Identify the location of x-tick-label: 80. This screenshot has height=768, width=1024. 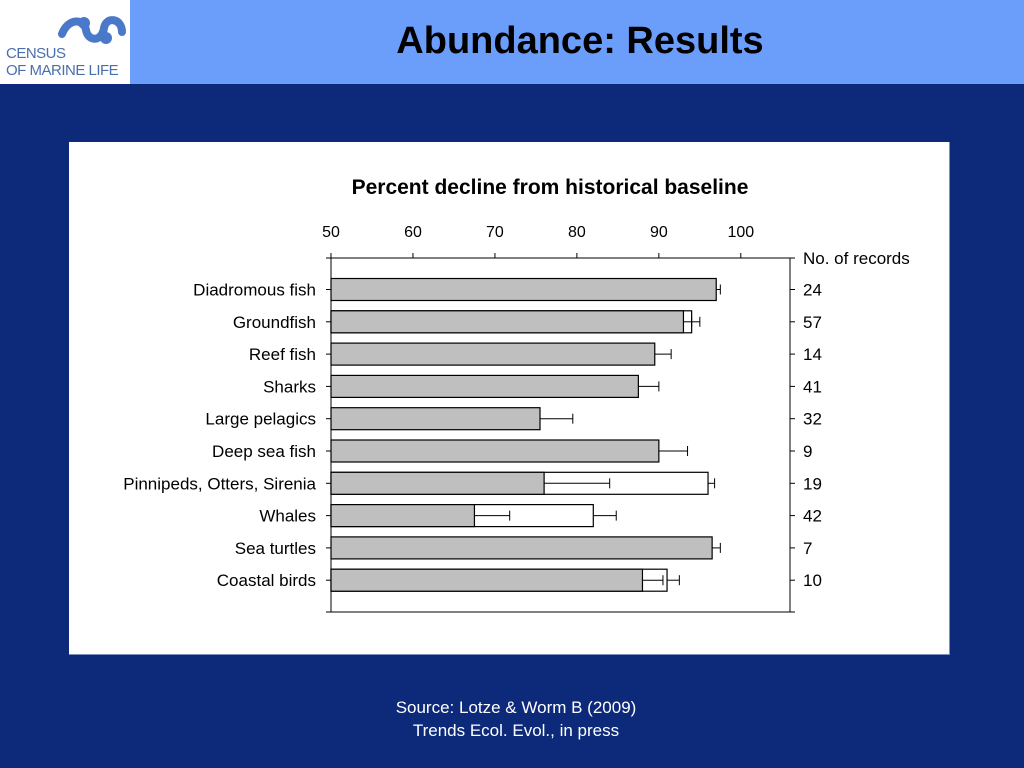
(577, 232).